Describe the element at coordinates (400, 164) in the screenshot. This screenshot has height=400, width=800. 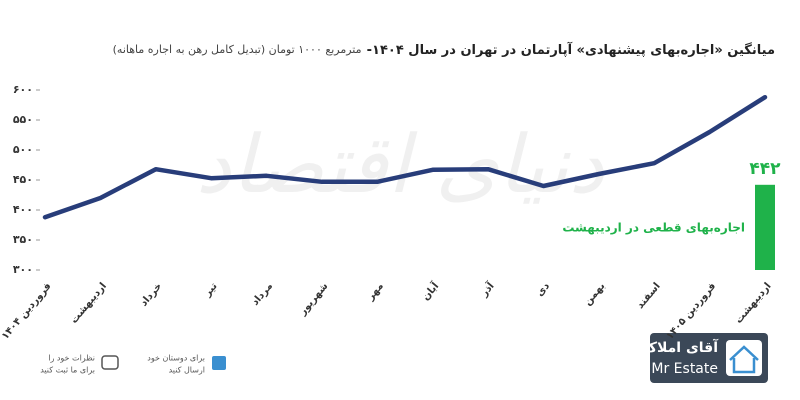
I see `watermark: دنیای اقتصاد` at that location.